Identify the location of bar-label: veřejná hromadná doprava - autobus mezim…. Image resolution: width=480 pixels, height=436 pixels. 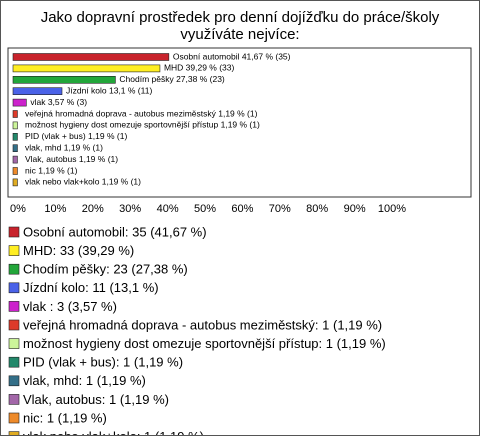
(141, 113).